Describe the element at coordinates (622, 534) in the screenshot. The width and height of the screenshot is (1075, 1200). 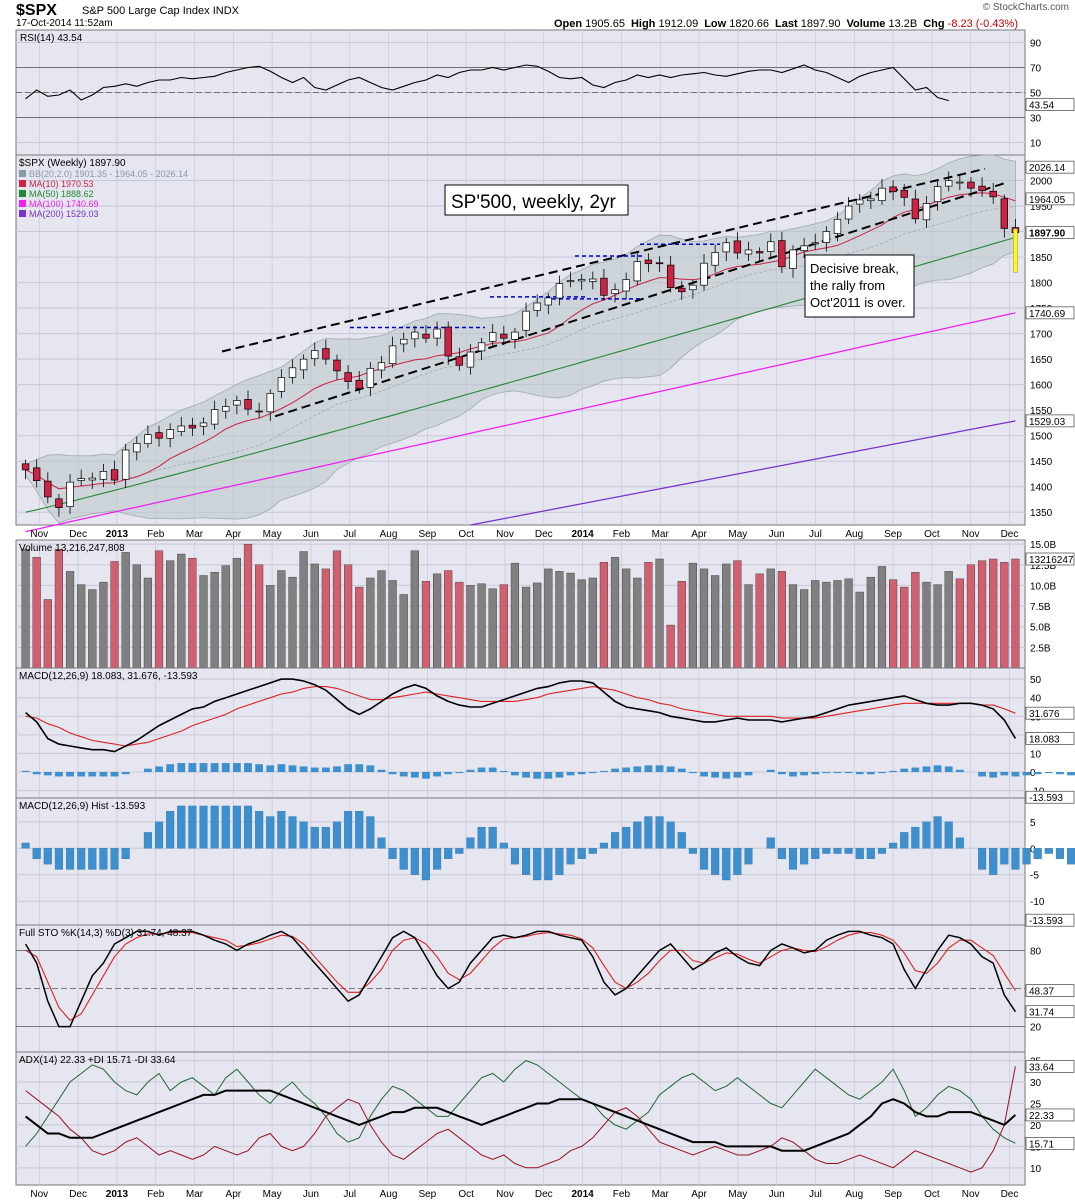
I see `x-tick-label: Feb` at that location.